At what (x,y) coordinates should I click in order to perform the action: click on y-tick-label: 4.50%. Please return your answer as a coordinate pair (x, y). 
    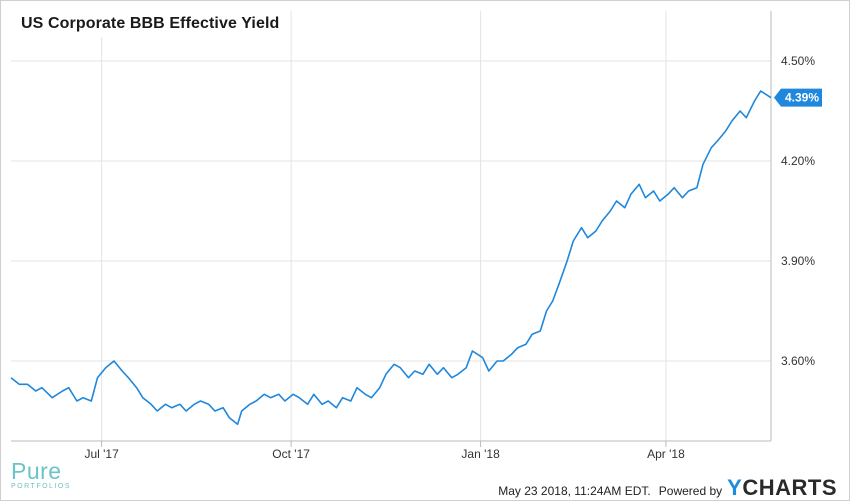
    Looking at the image, I should click on (798, 61).